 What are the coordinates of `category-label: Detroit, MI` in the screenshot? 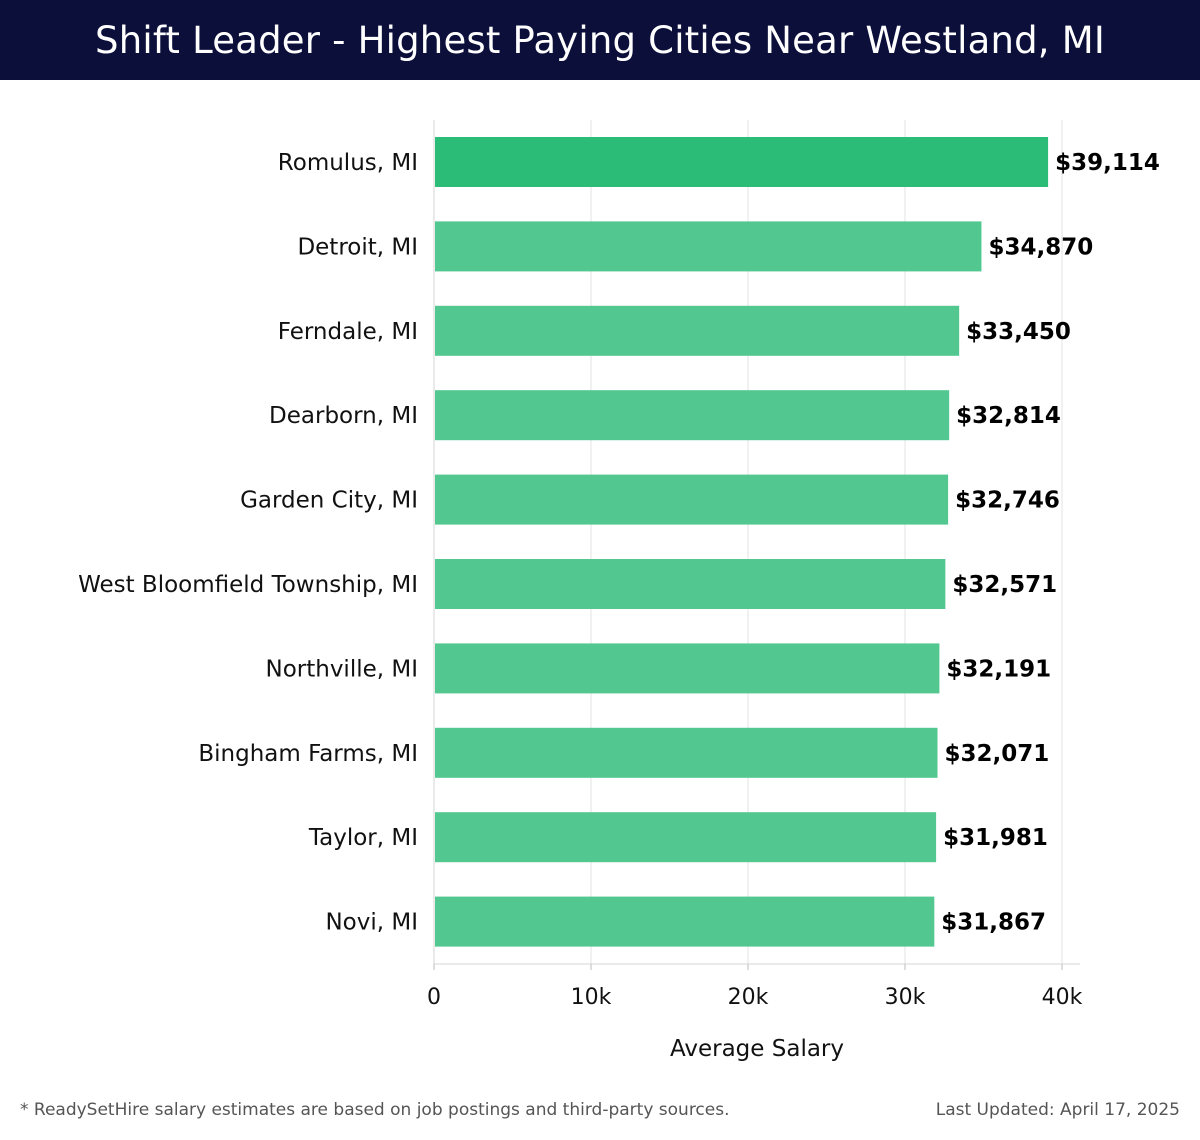 It's located at (357, 247).